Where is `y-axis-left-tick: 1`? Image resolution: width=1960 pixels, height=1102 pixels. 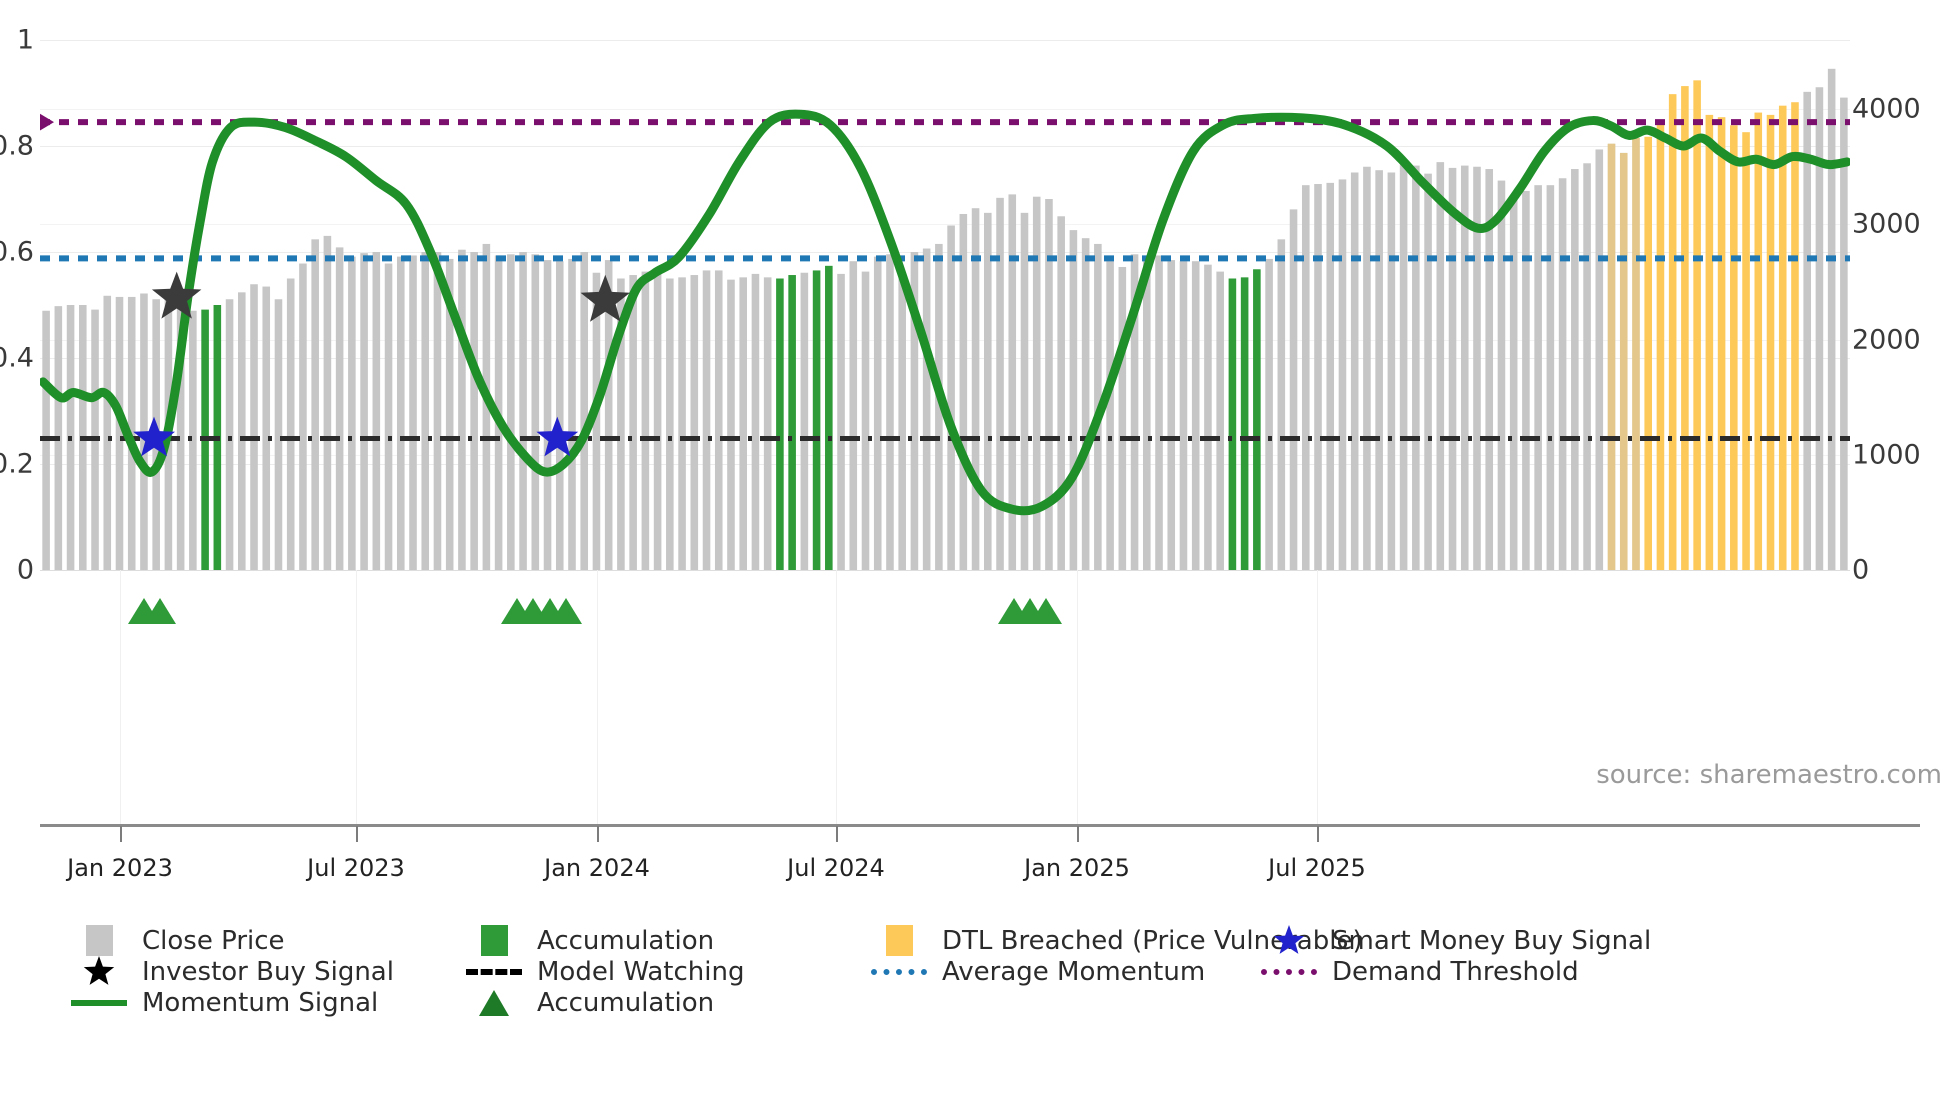
y-axis-left-tick: 1 is located at coordinates (25, 40).